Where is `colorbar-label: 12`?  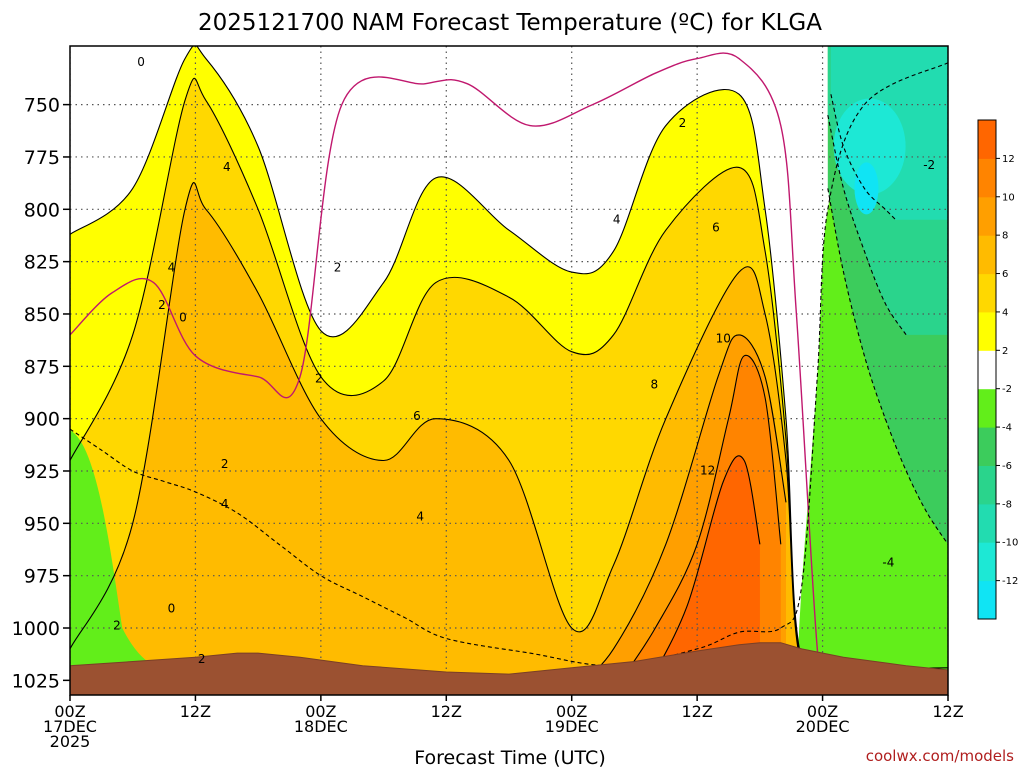
colorbar-label: 12 is located at coordinates (1008, 159).